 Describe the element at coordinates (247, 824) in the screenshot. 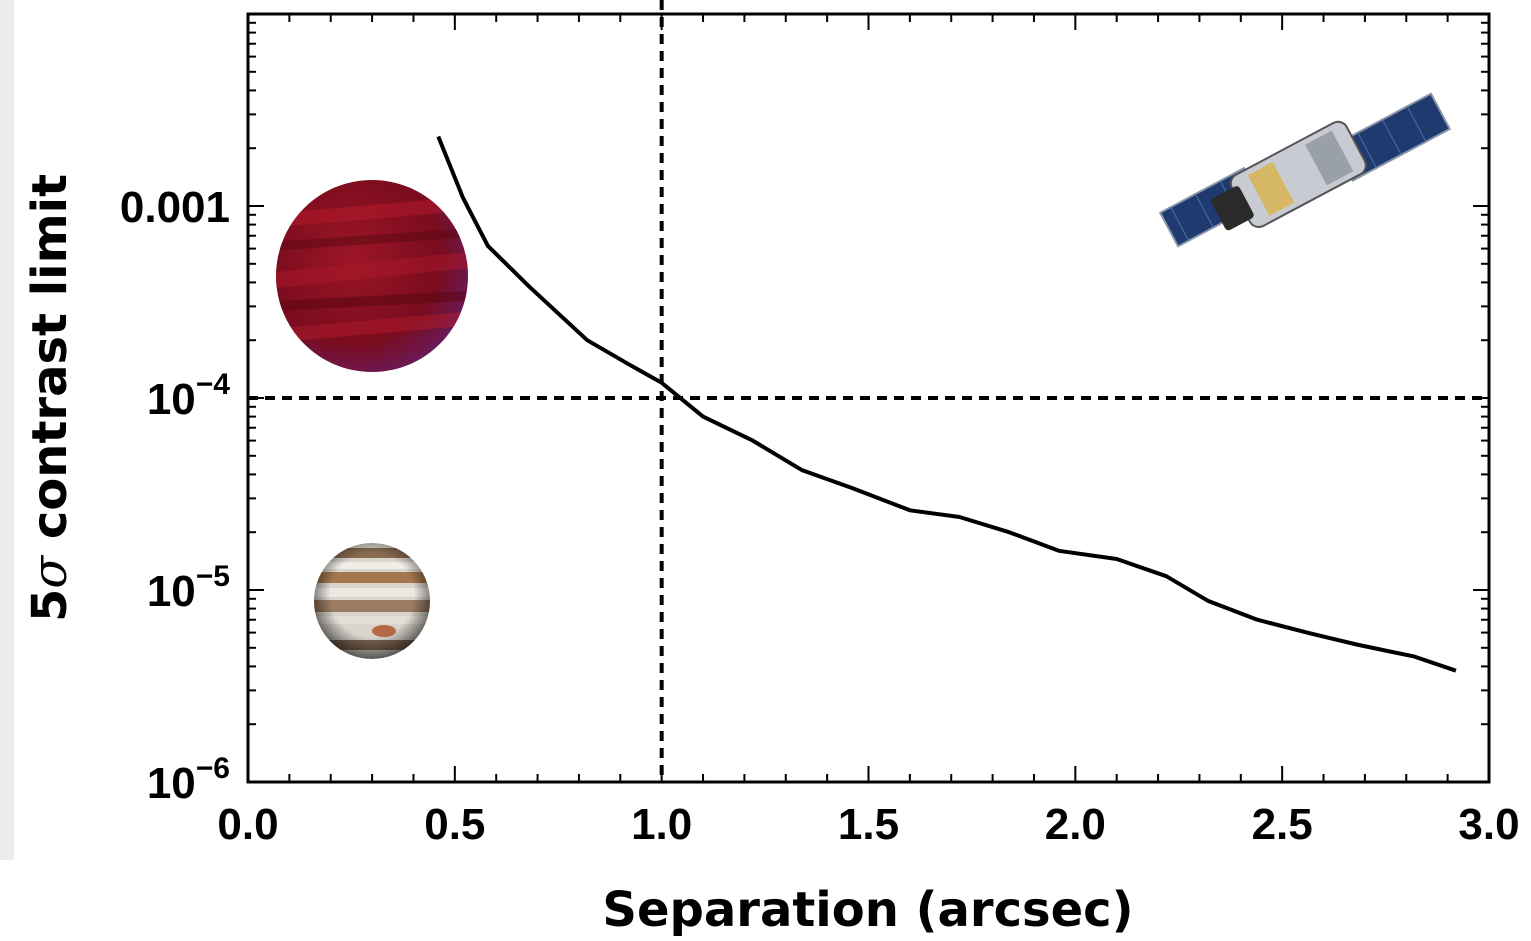

I see `x-tick-label: 0.0` at that location.